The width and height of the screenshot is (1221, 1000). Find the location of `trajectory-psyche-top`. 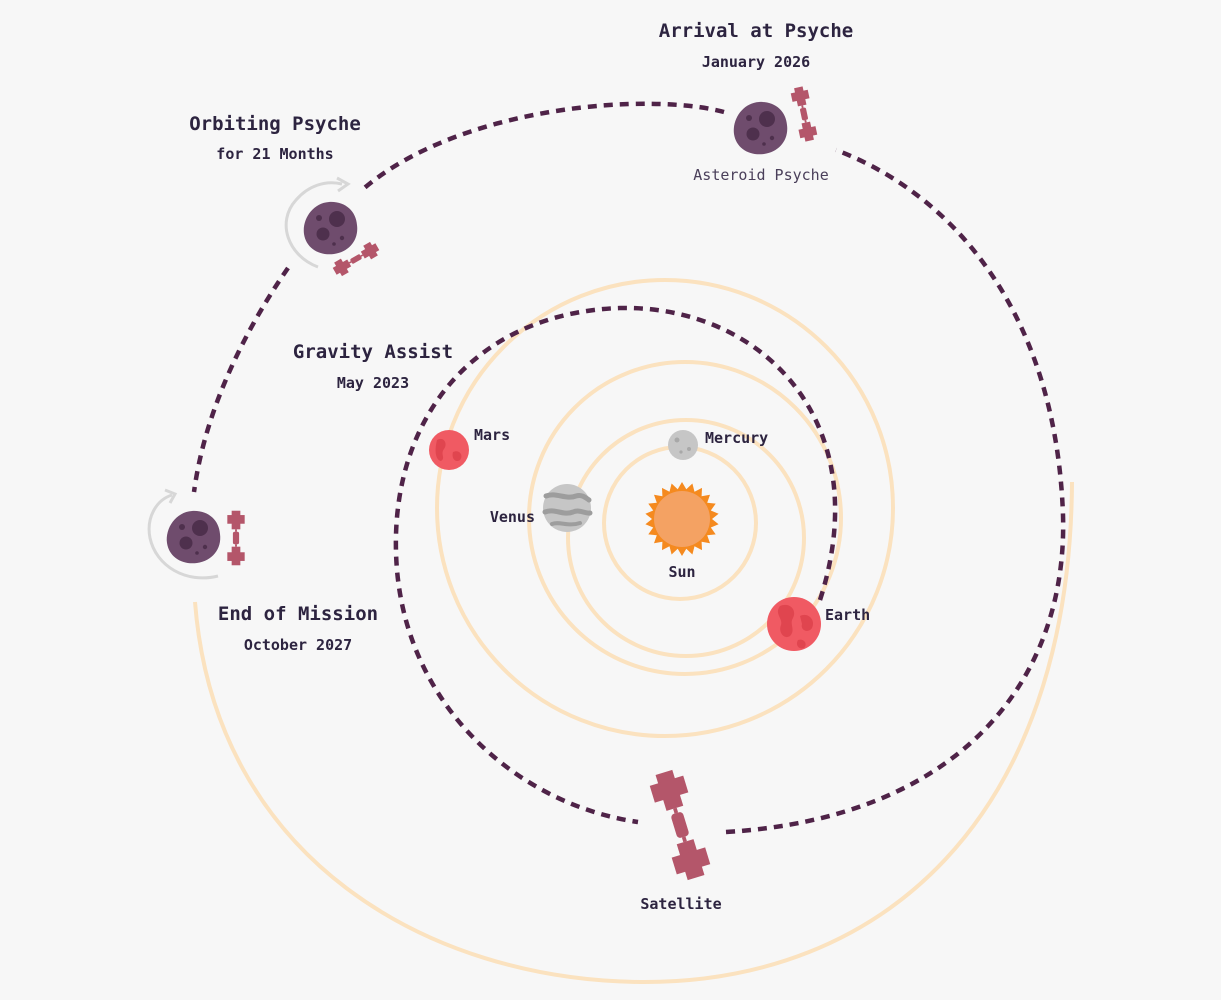

trajectory-psyche-top is located at coordinates (542, 146).